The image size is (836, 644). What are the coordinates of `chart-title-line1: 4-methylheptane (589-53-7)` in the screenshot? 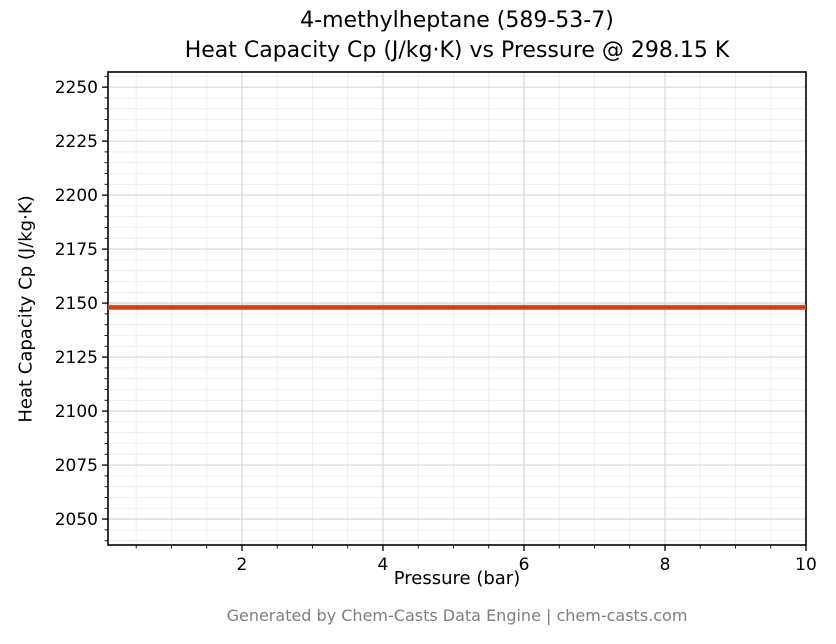 It's located at (457, 20).